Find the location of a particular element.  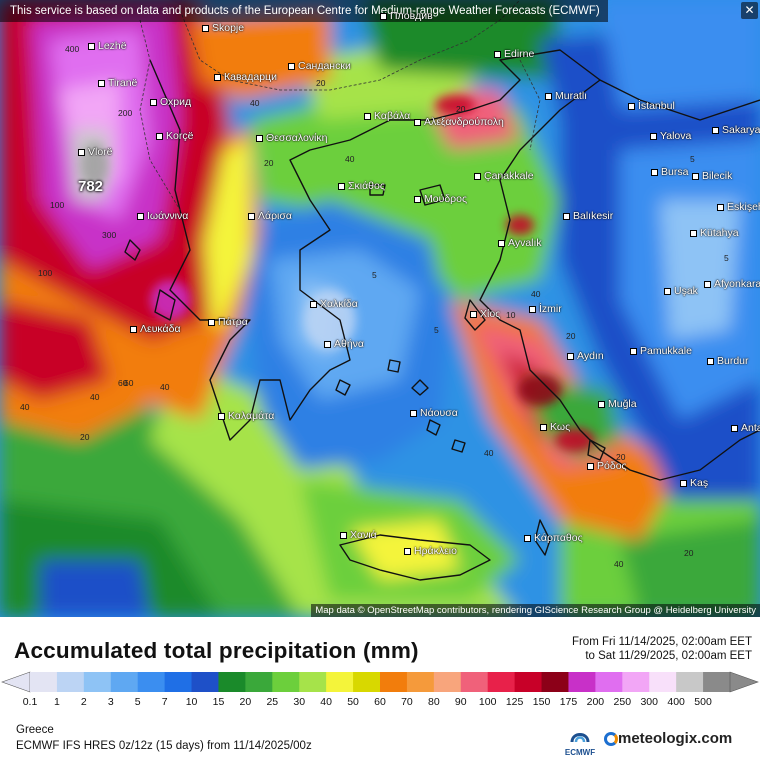

place-name: Сандански is located at coordinates (324, 66).